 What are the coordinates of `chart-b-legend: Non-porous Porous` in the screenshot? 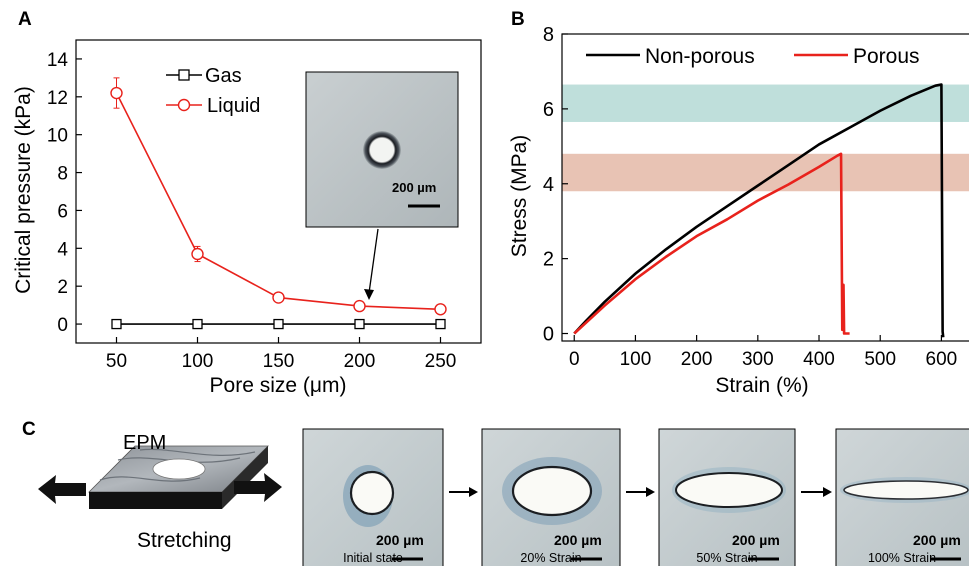 It's located at (753, 56).